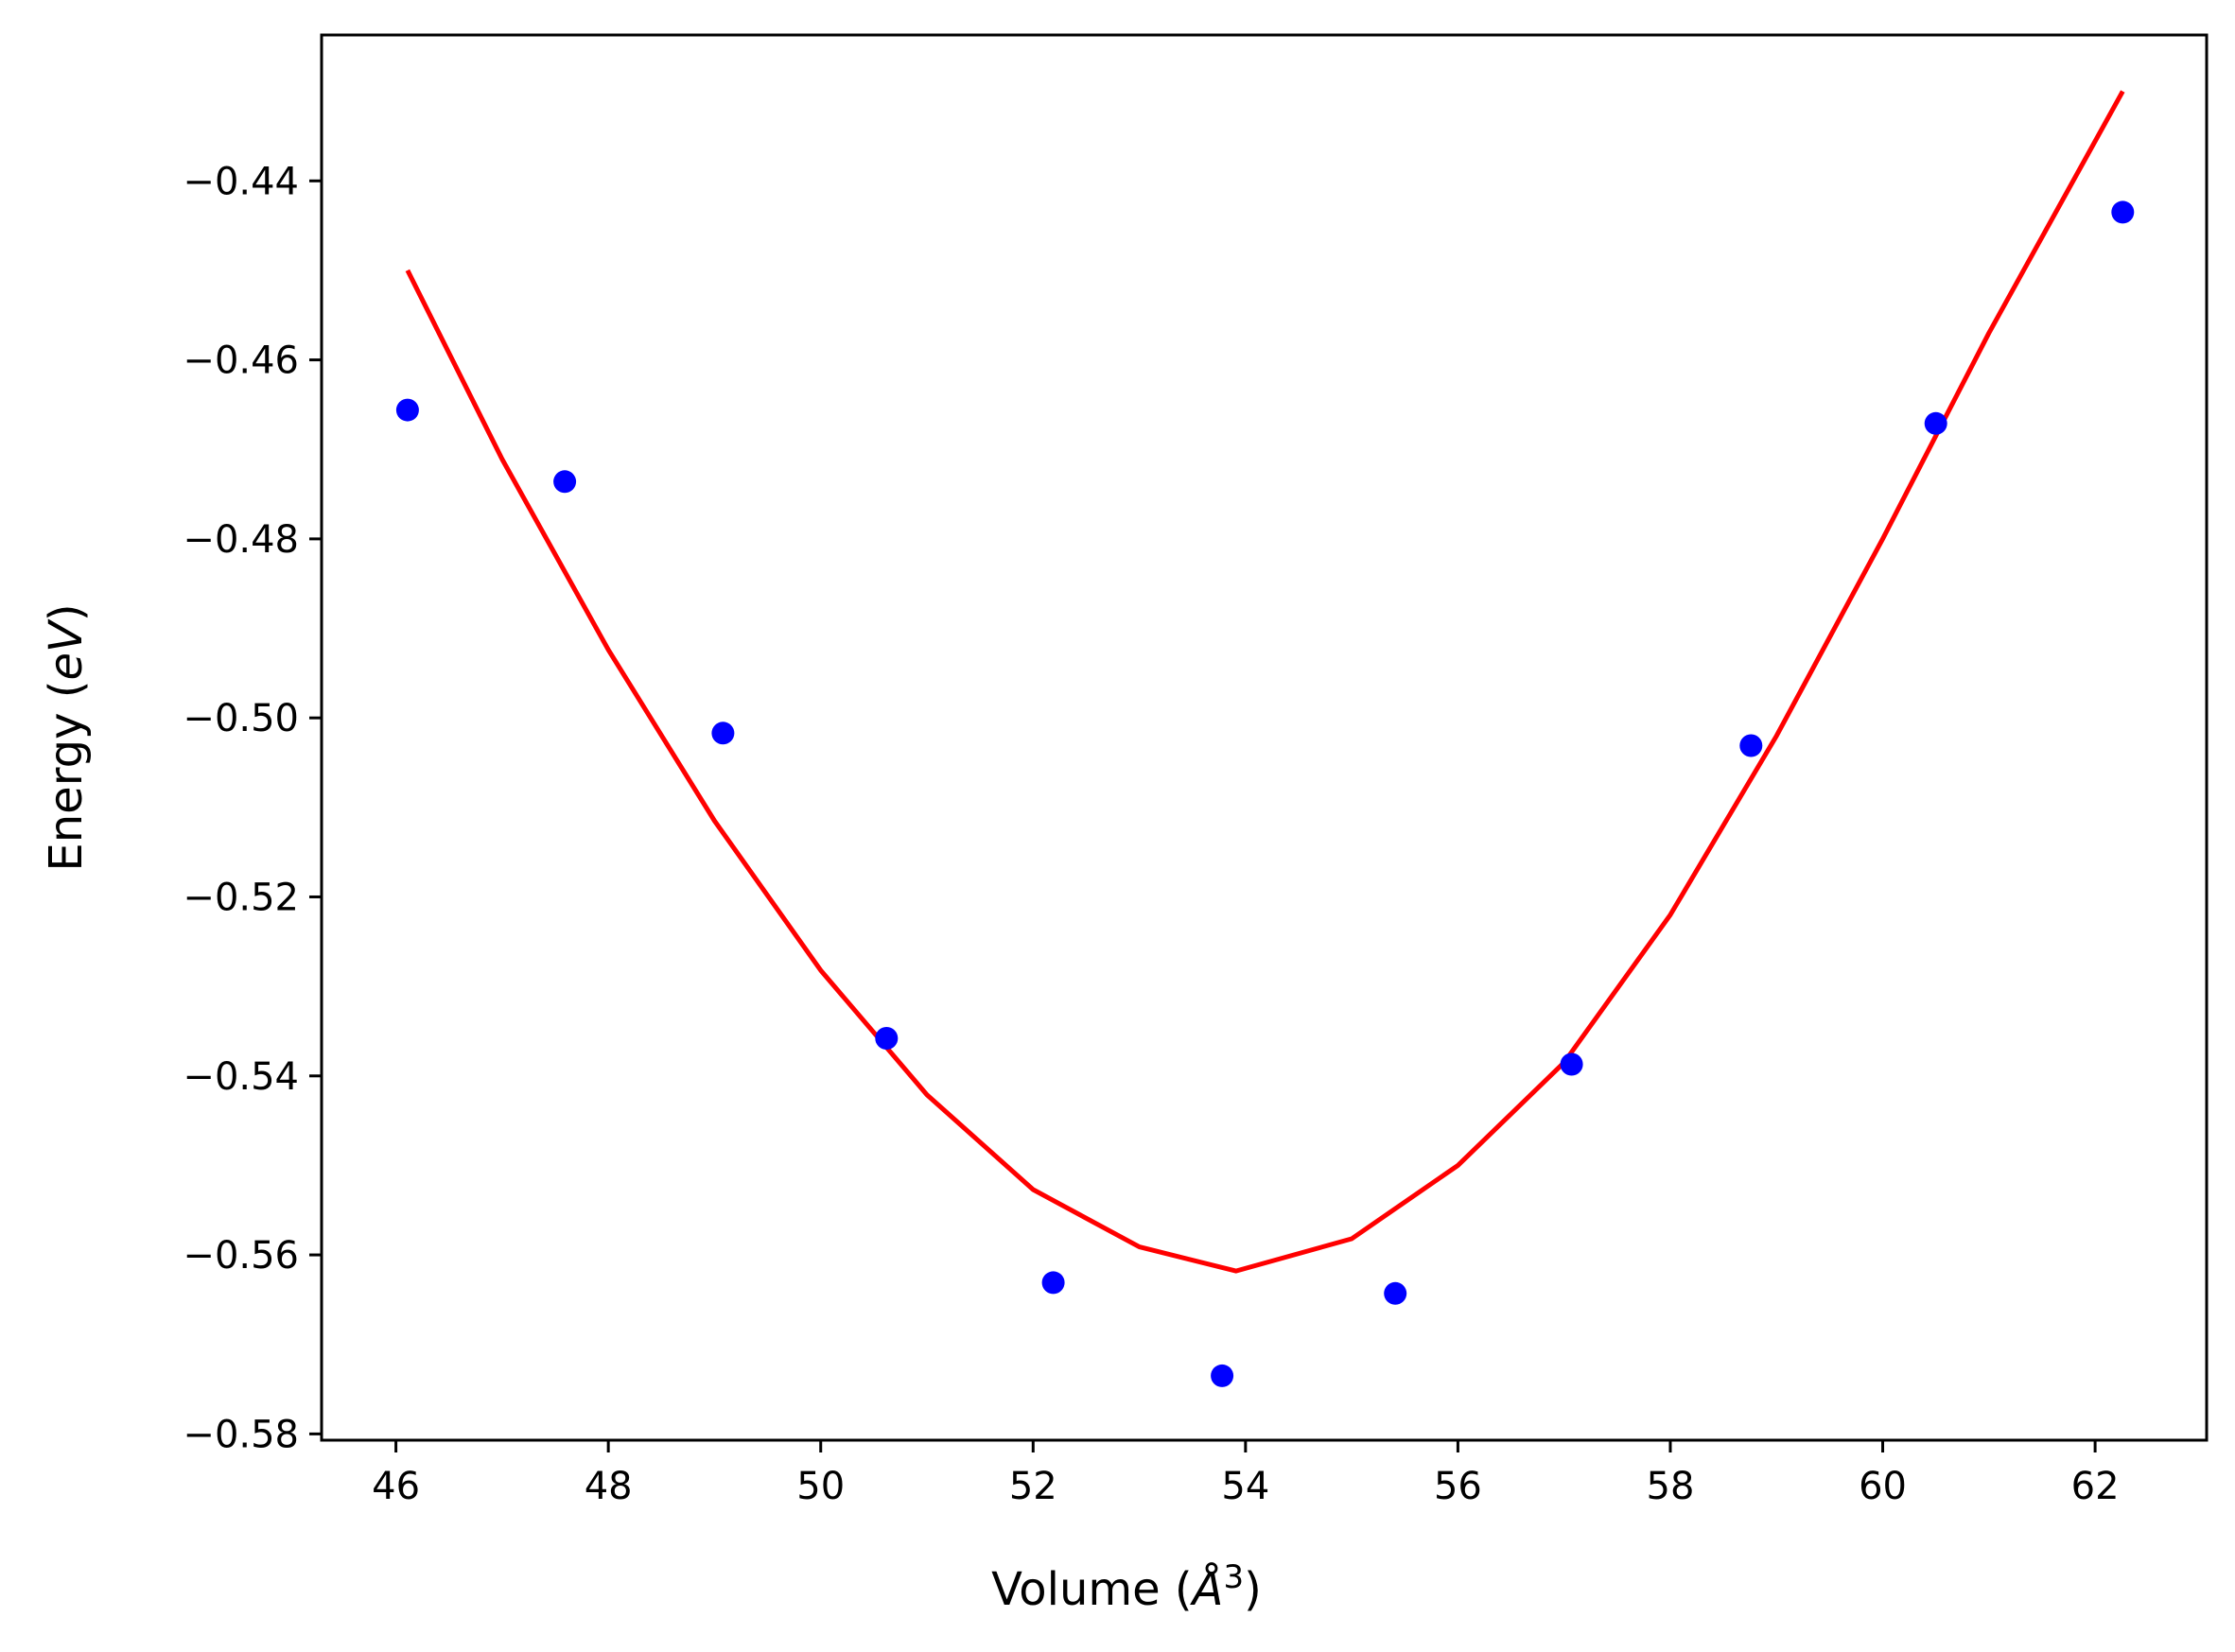  I want to click on y-tick-label: −0.58, so click(241, 1435).